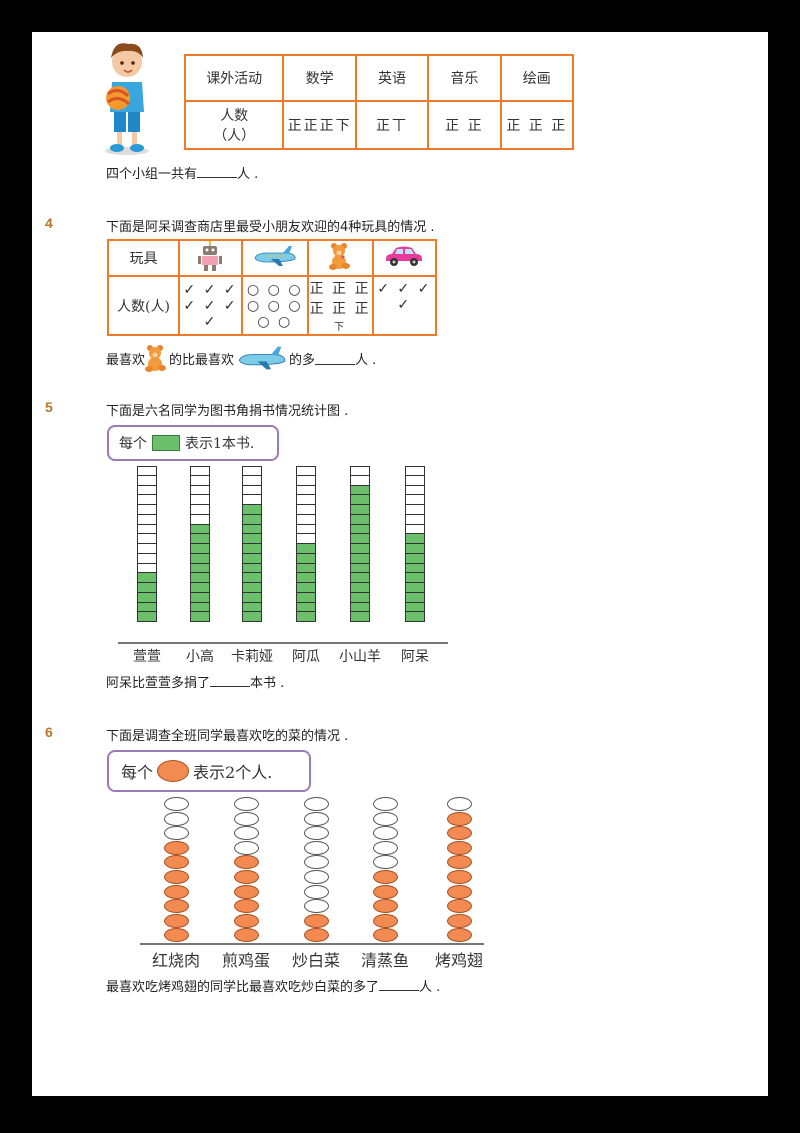  What do you see at coordinates (234, 78) in the screenshot?
I see `table-header-cell: 课外活动` at bounding box center [234, 78].